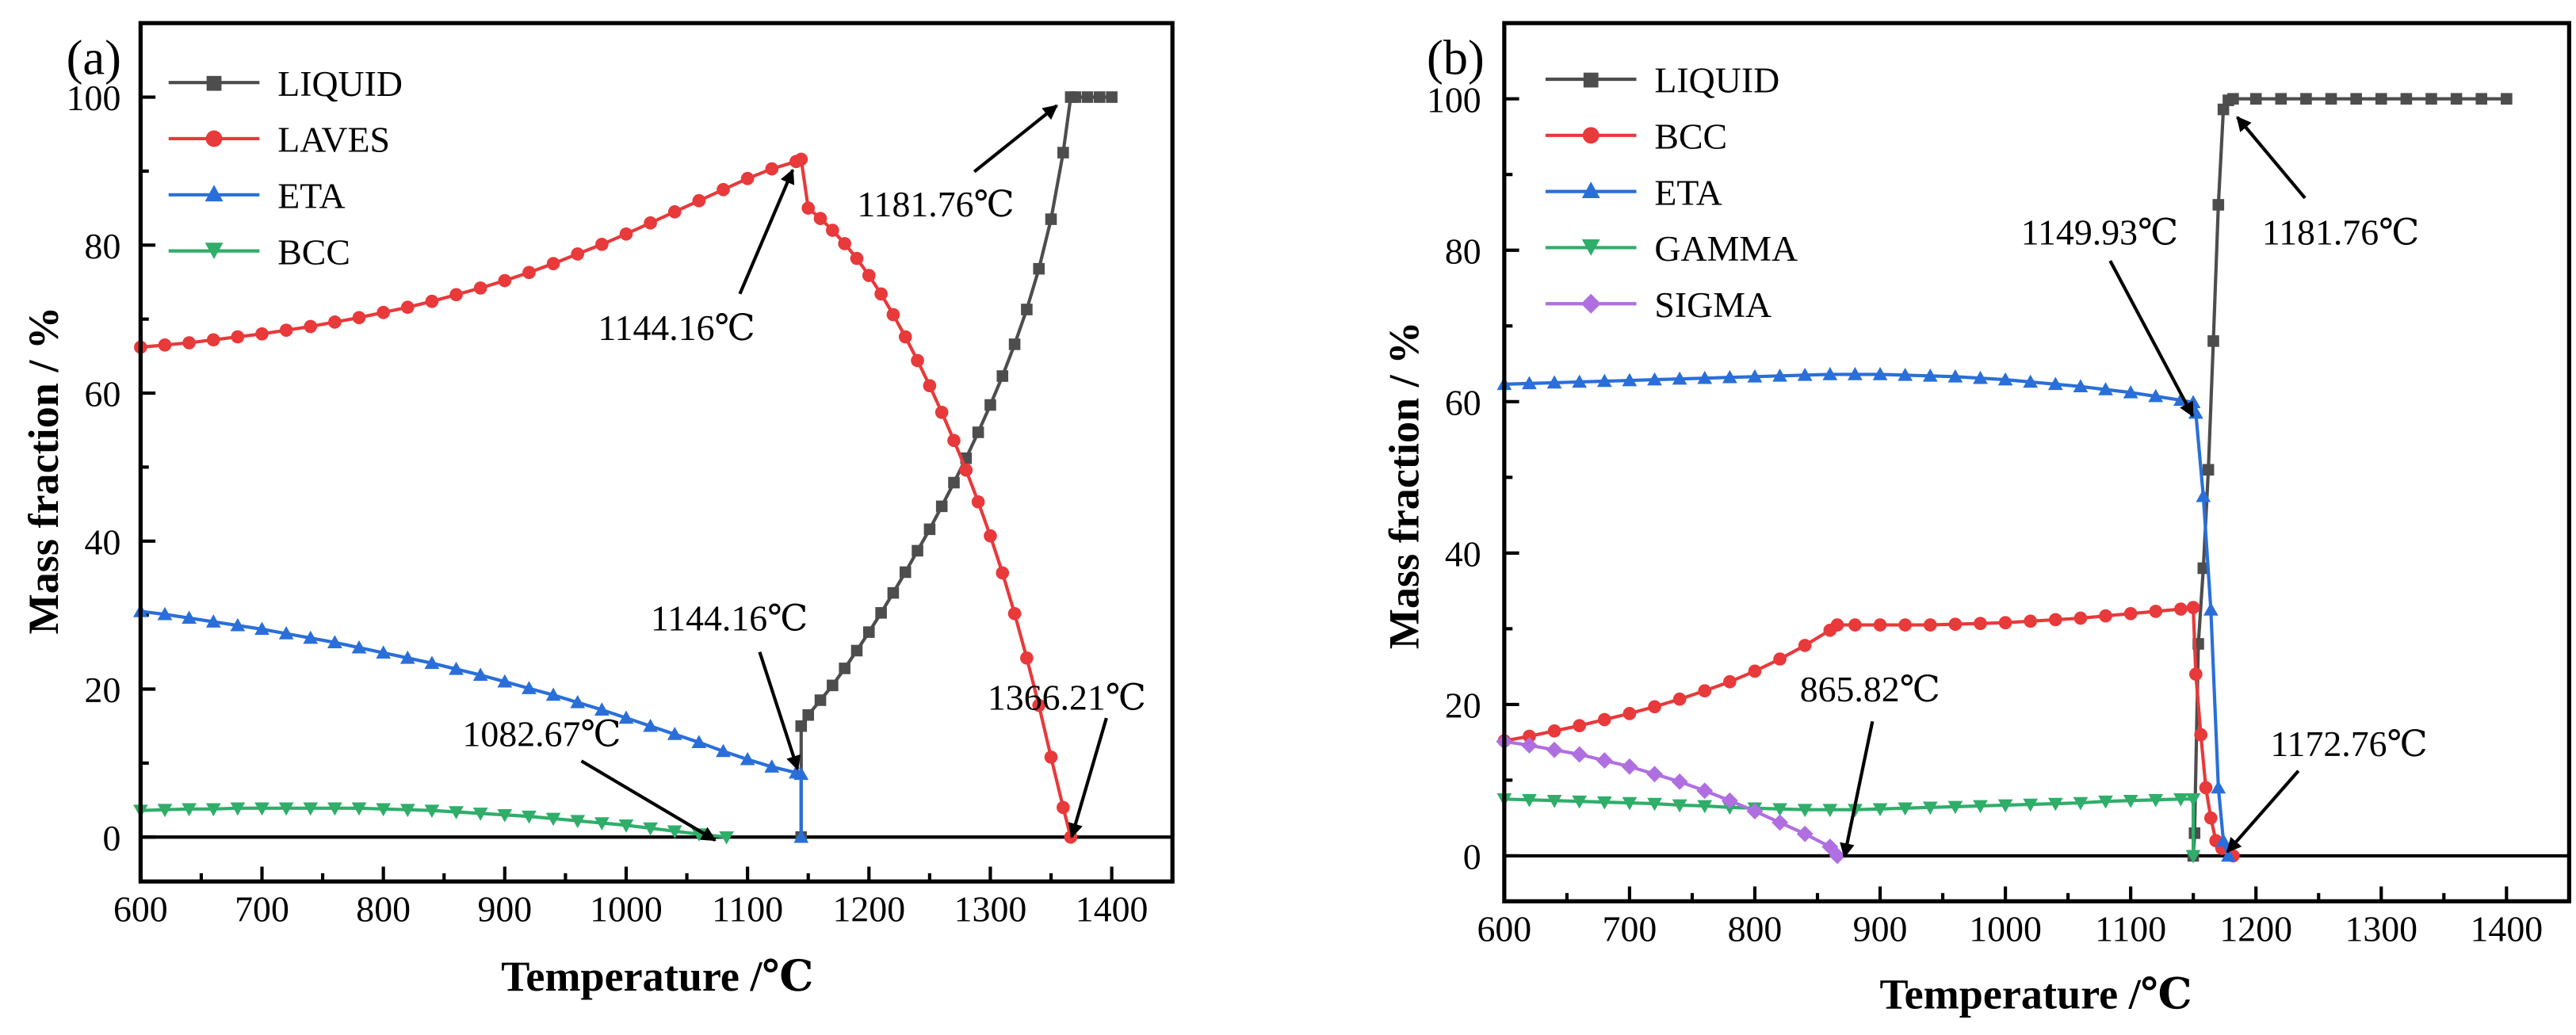  I want to click on legend-entry-sigma: SIGMA, so click(1658, 305).